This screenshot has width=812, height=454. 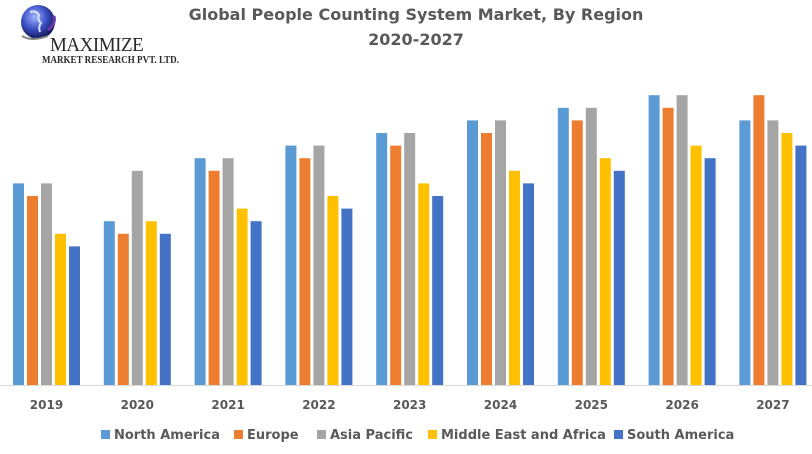 I want to click on chart-subtitle: 2020-2027, so click(x=416, y=39).